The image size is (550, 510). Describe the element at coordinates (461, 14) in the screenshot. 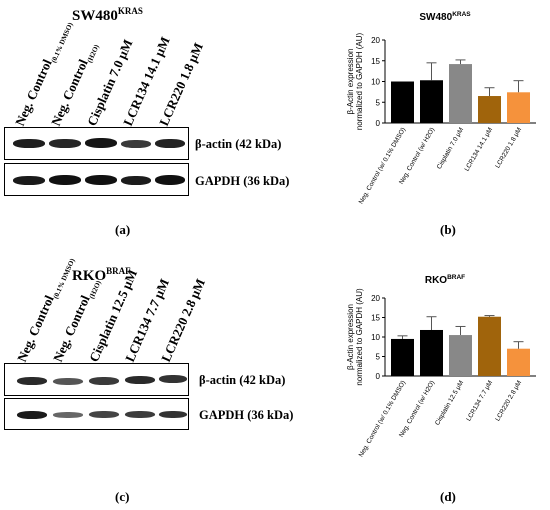

I see `chart-title-sup: KRAS` at that location.